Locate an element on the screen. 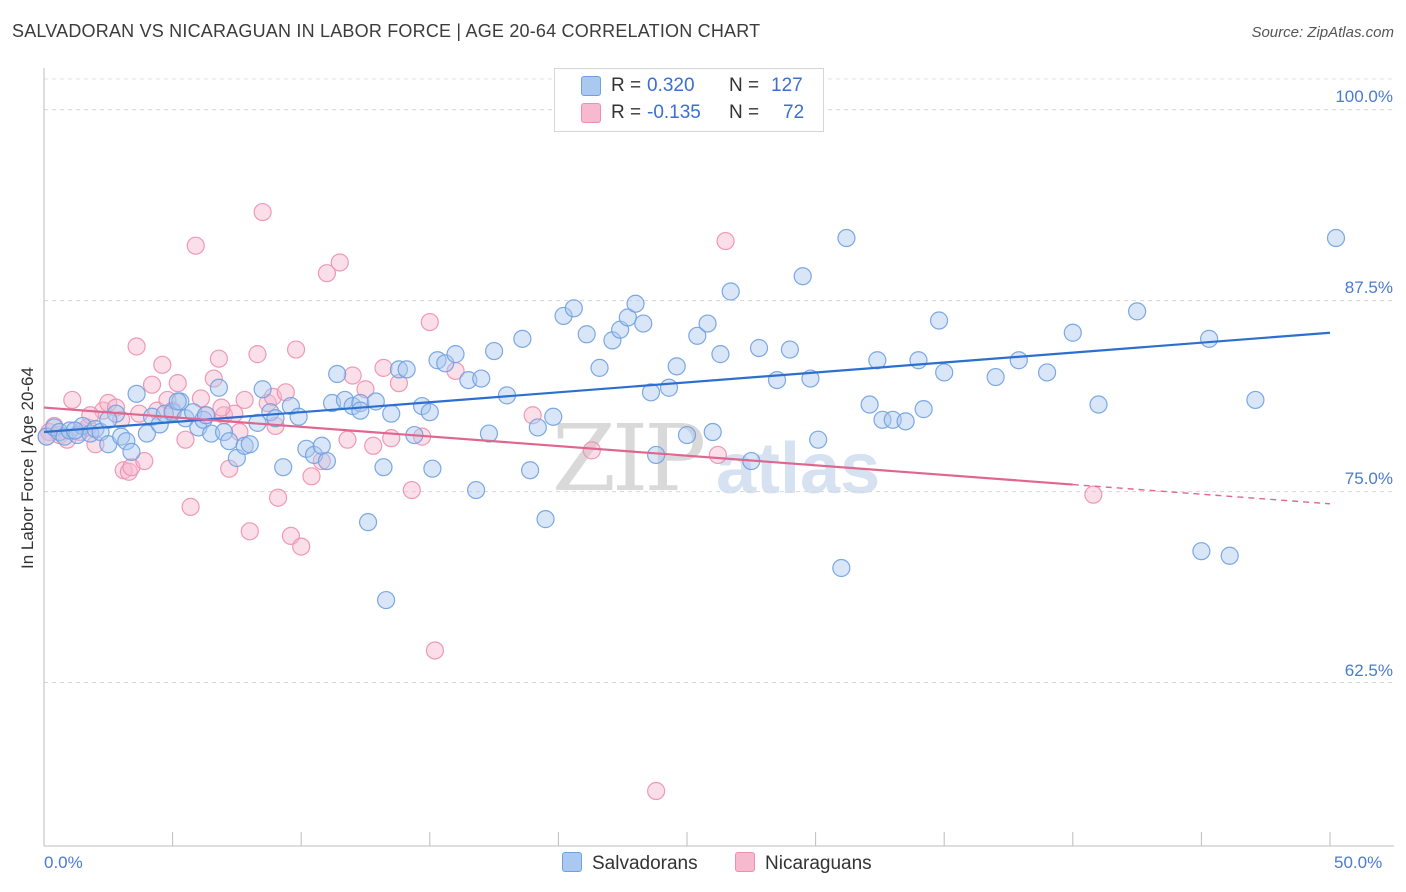  watermark-zip: ZIP is located at coordinates (629, 458).